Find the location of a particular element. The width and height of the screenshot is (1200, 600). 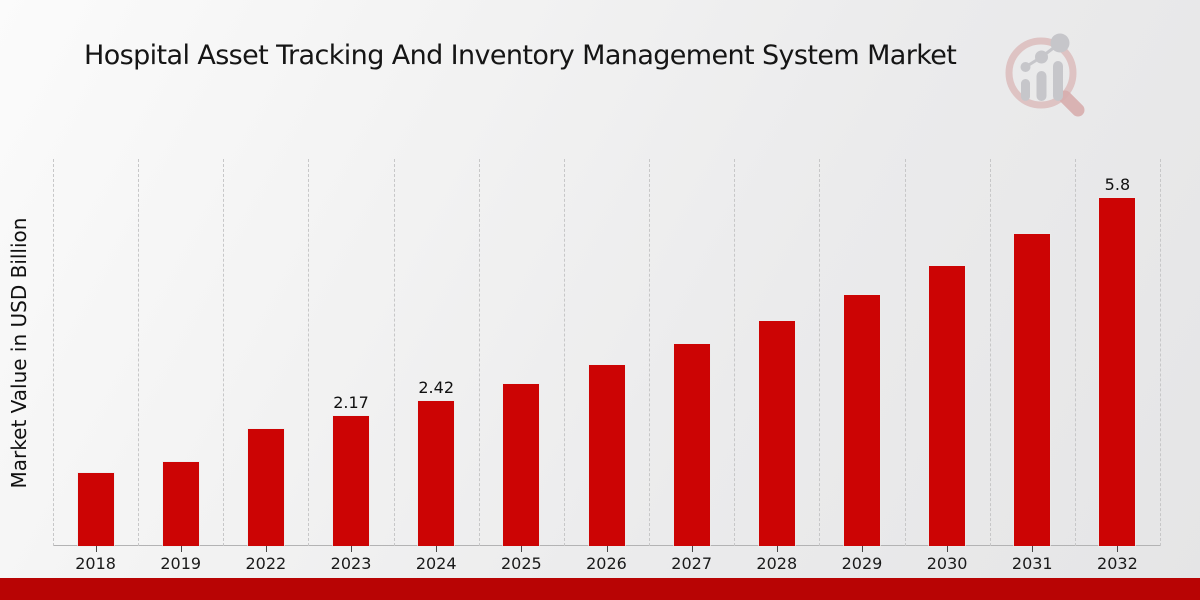

x-tick-2026 is located at coordinates (607, 549).